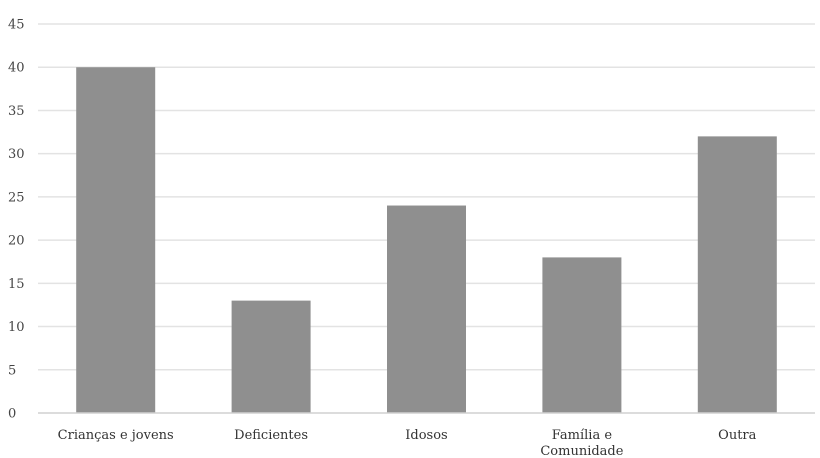  What do you see at coordinates (16, 111) in the screenshot?
I see `y-tick-label: 35` at bounding box center [16, 111].